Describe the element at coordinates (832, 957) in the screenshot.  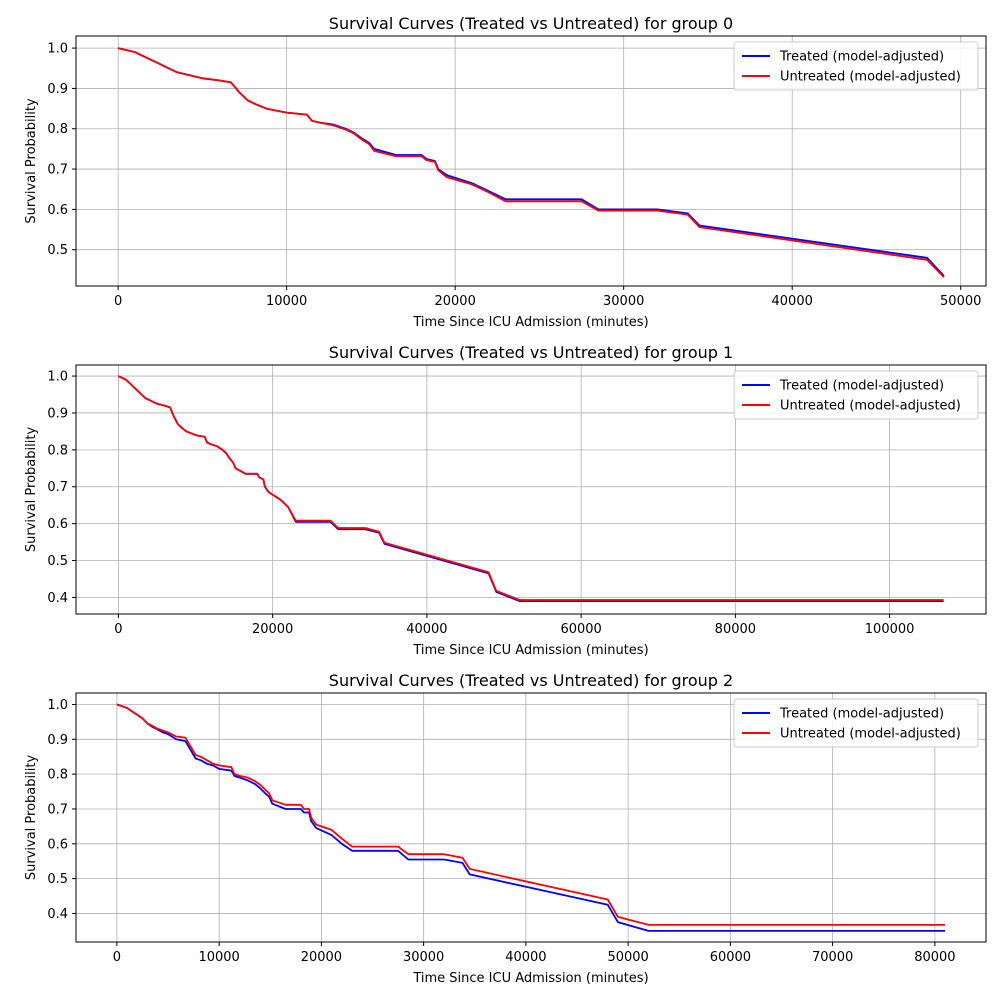
I see `x-tick-label: 70000` at that location.